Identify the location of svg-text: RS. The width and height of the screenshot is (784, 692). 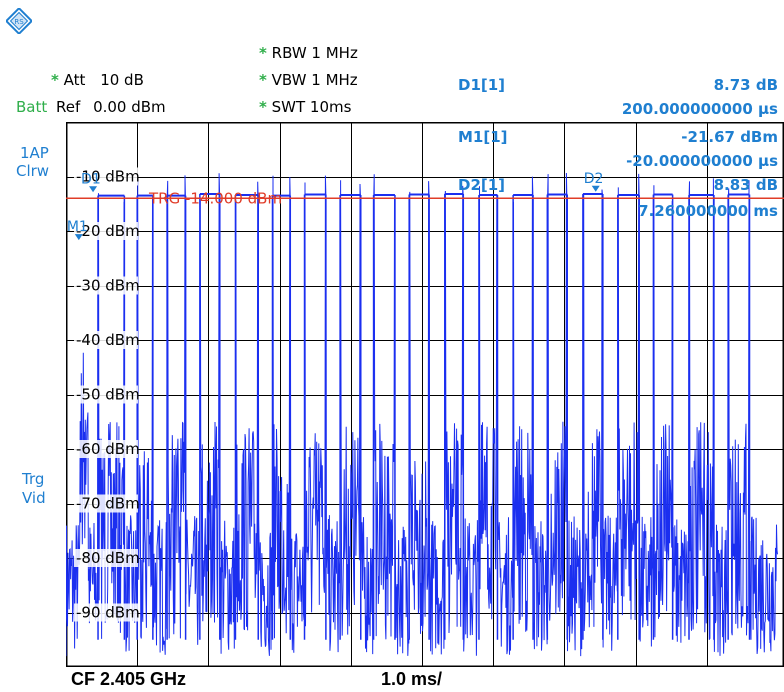
(19, 22).